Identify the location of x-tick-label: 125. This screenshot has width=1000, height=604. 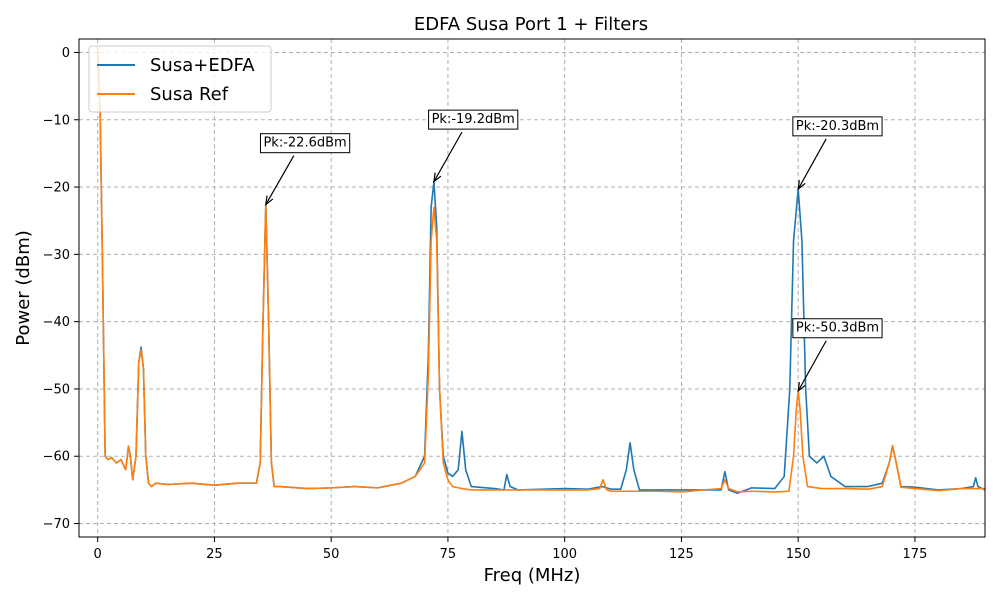
(681, 554).